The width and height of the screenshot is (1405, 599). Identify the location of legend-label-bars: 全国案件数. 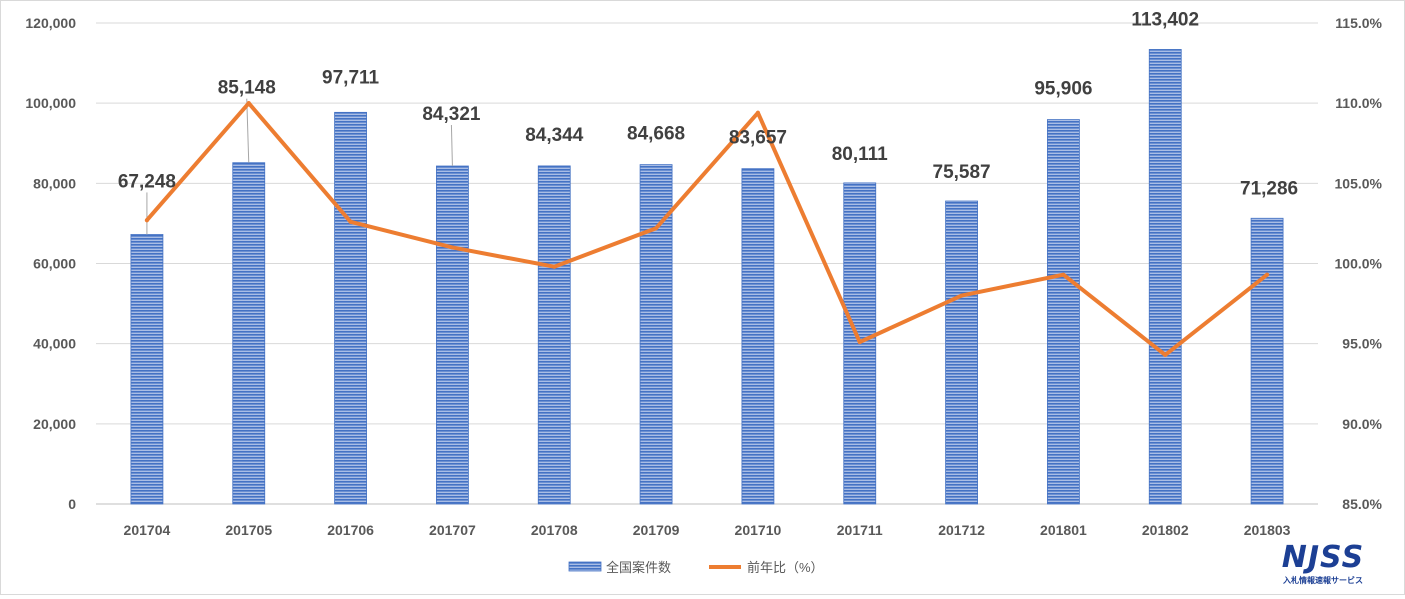
(638, 567).